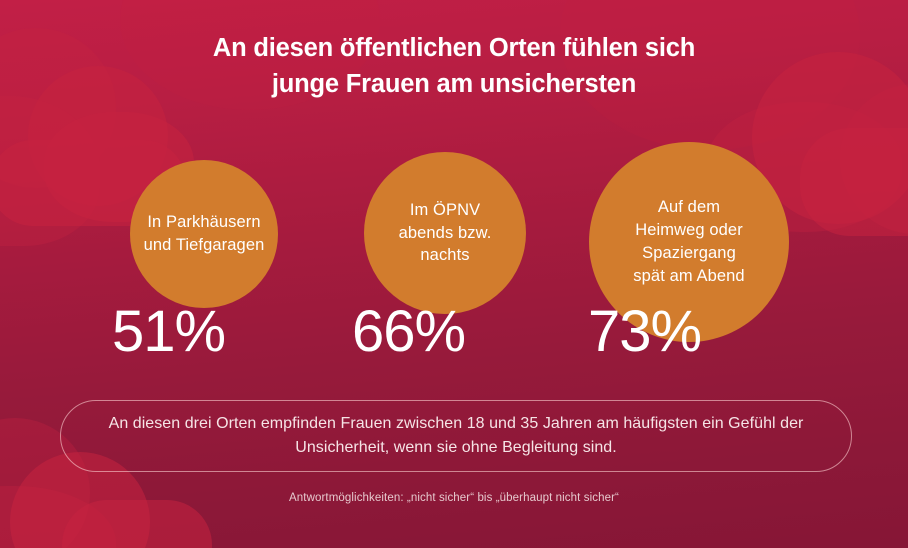 The image size is (908, 548). What do you see at coordinates (454, 48) in the screenshot?
I see `page-title-line-1: An diesen öffentlichen Orten fühlen sich` at bounding box center [454, 48].